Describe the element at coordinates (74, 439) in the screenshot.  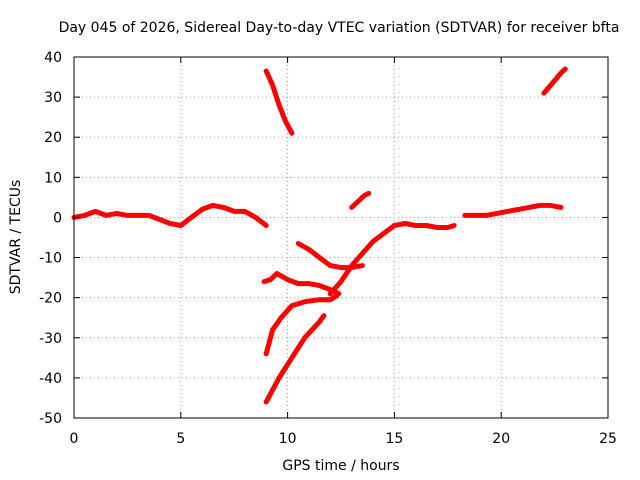
I see `x-tick-label: 0` at that location.